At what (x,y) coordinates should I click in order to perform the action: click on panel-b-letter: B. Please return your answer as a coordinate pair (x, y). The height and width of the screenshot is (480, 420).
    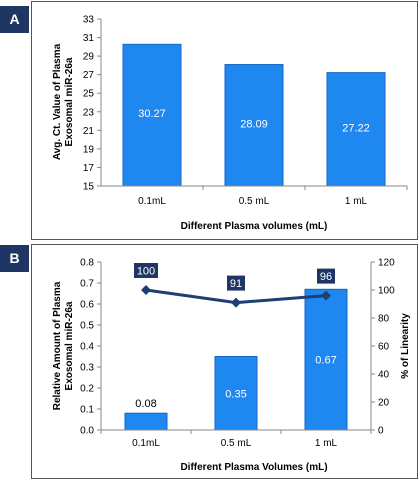
    Looking at the image, I should click on (14, 258).